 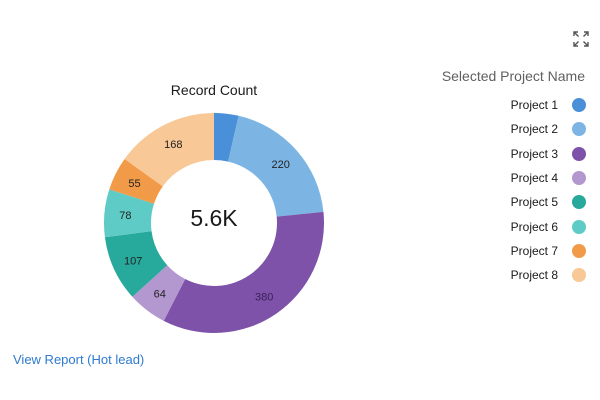 I want to click on legend-item: Project 2, so click(x=530, y=129).